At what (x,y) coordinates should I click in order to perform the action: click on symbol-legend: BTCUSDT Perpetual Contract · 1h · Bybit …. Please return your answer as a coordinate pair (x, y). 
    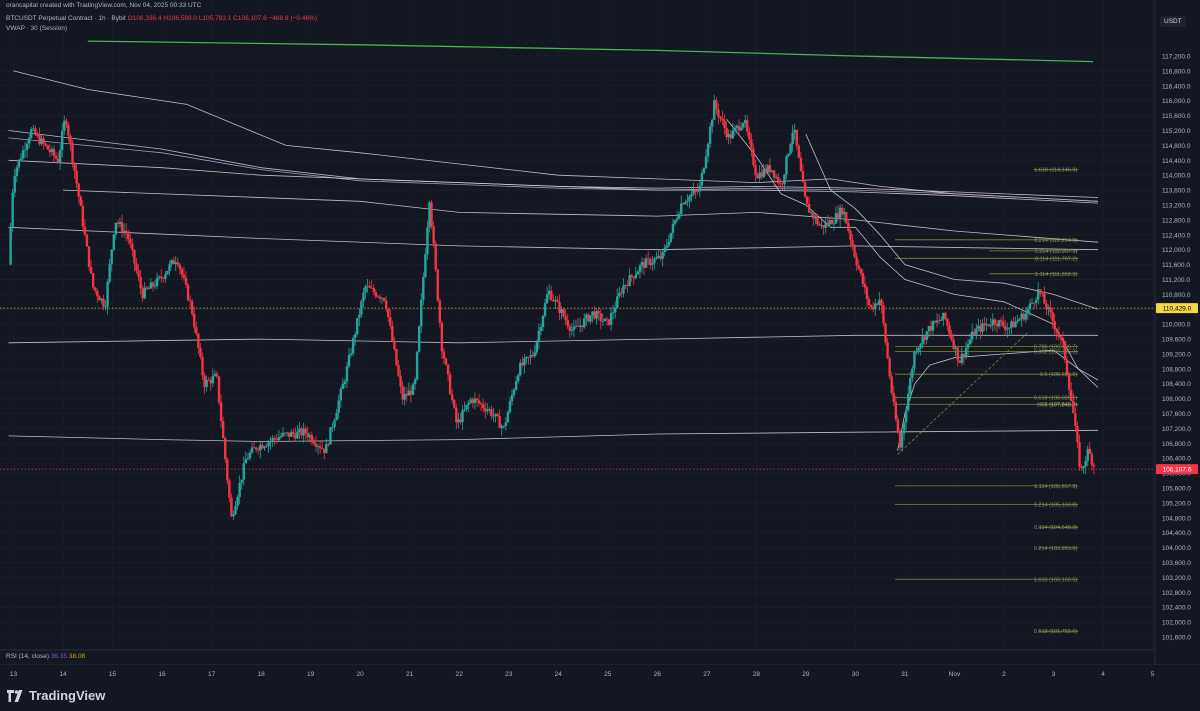
    Looking at the image, I should click on (161, 18).